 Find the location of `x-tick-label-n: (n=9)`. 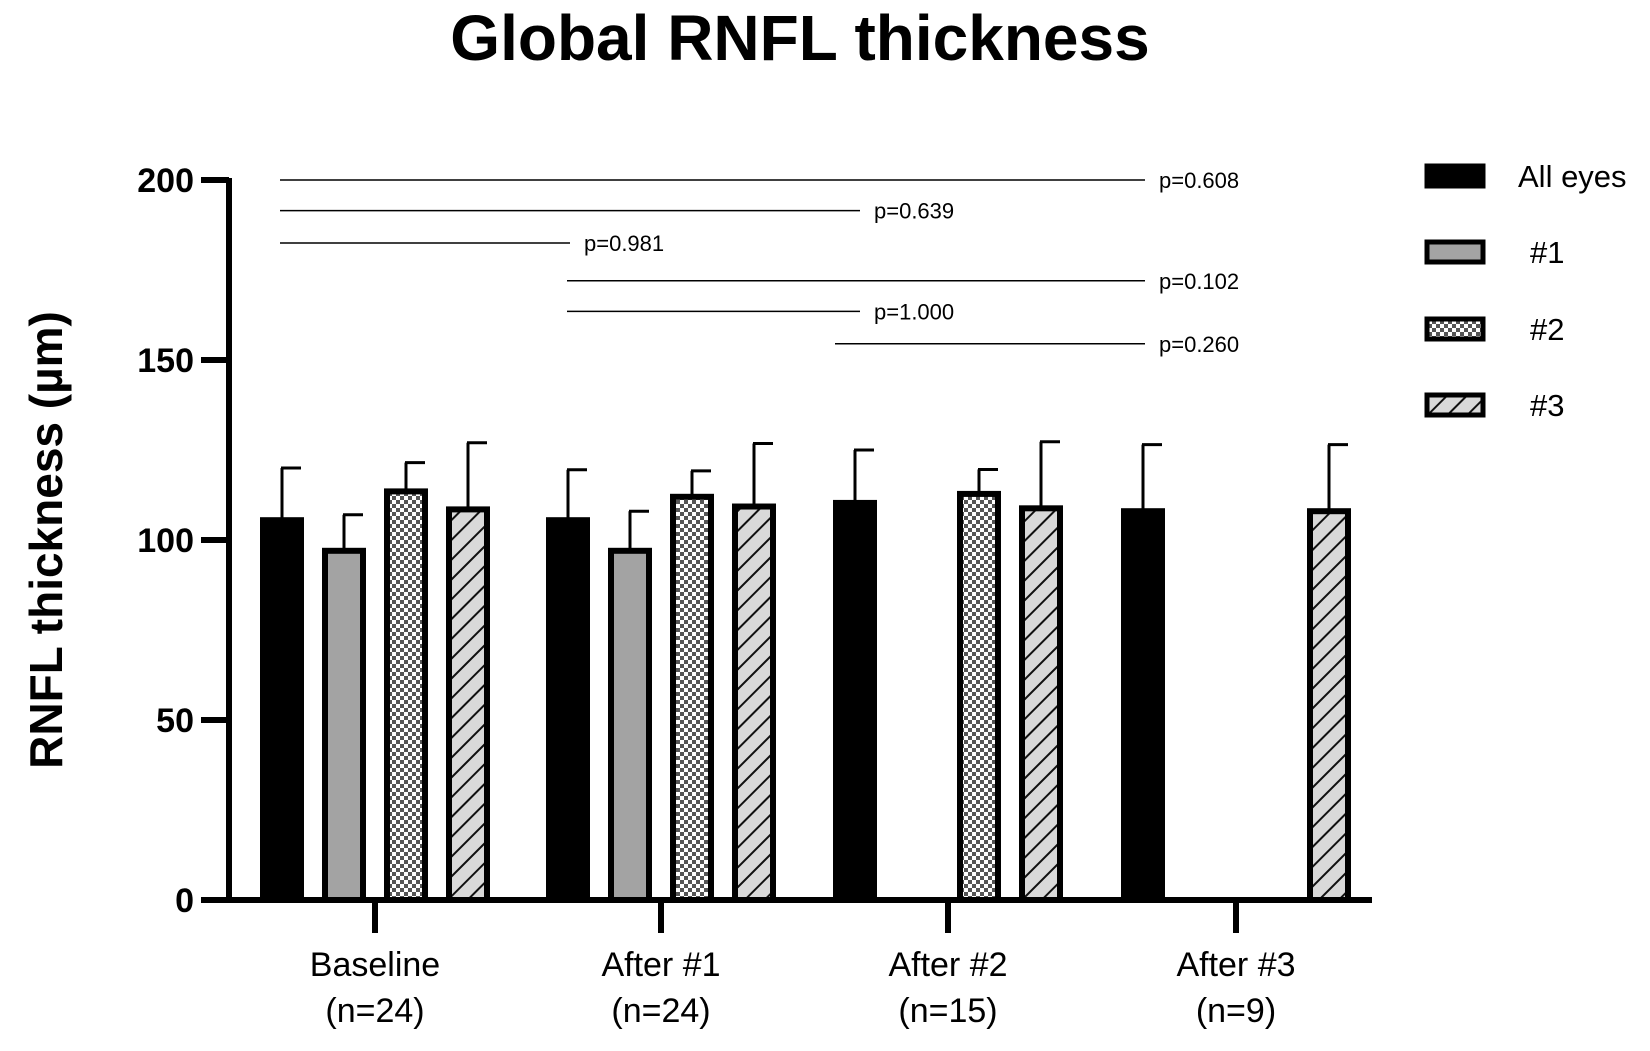

x-tick-label-n: (n=9) is located at coordinates (1236, 1011).